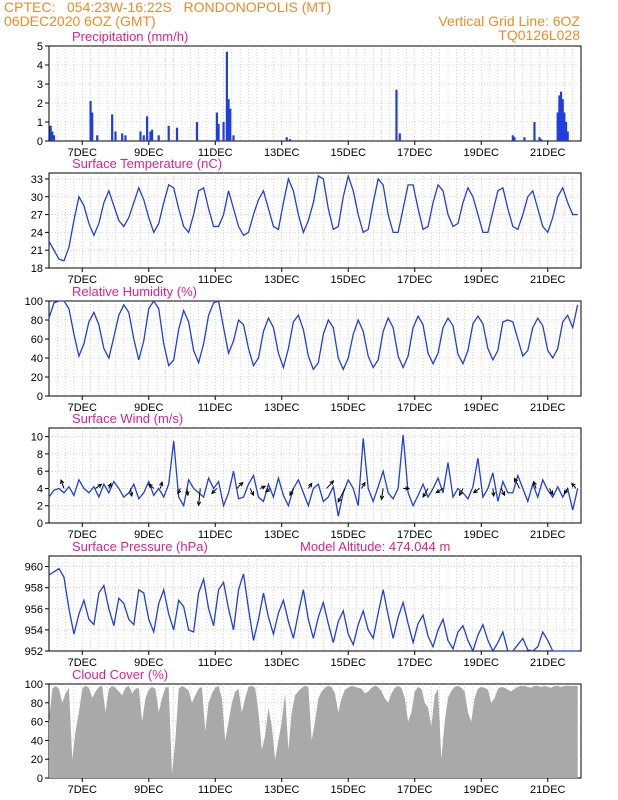 The image size is (618, 800). What do you see at coordinates (40, 66) in the screenshot?
I see `y-tick-label: 4` at bounding box center [40, 66].